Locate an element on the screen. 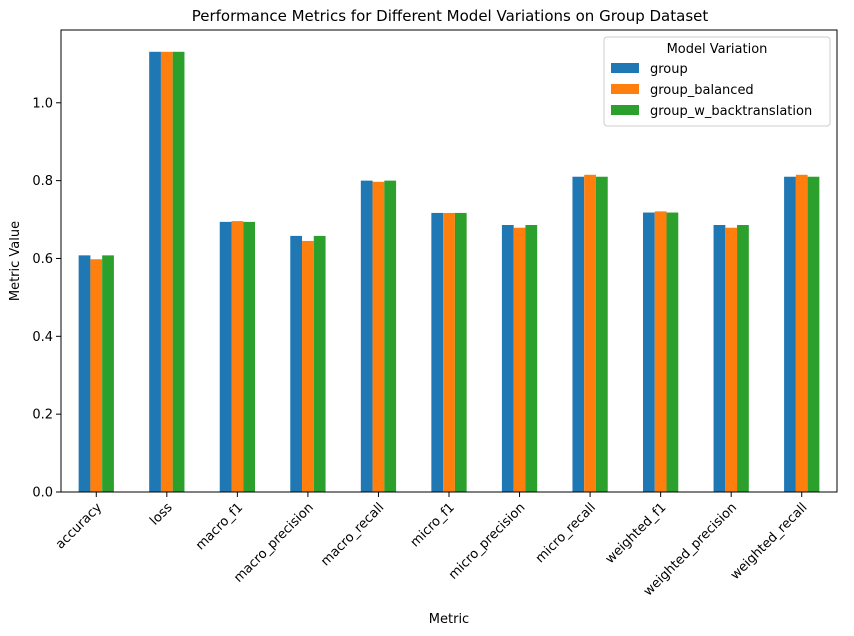 This screenshot has width=854, height=636. bar-group_w_backtranslation-weighted_f1 is located at coordinates (672, 352).